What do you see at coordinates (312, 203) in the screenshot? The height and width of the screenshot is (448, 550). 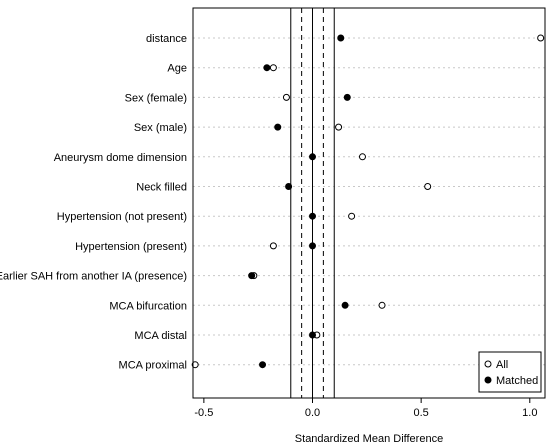 I see `reference-lines` at bounding box center [312, 203].